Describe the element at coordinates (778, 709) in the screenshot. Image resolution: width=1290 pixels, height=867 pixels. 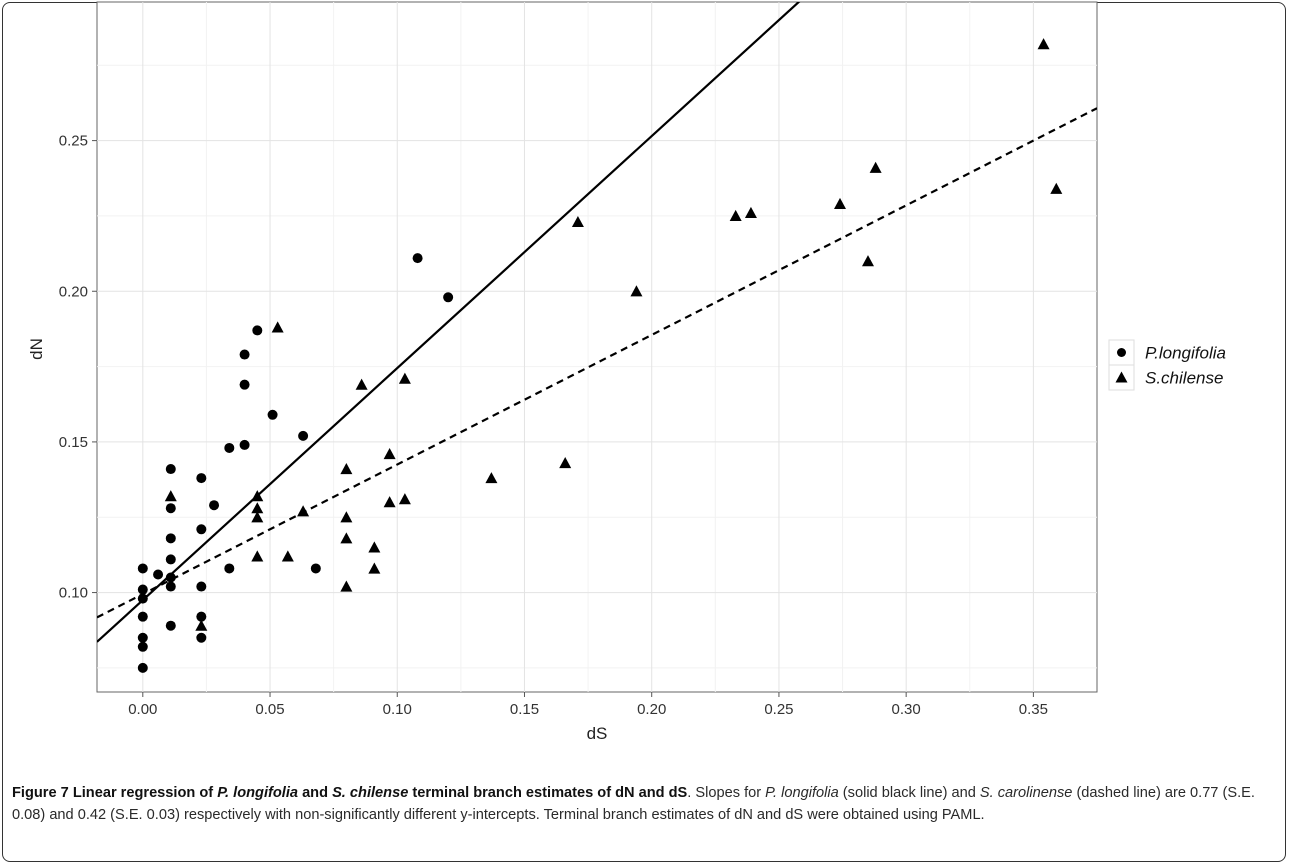
I see `x-tick-label: 0.25` at that location.